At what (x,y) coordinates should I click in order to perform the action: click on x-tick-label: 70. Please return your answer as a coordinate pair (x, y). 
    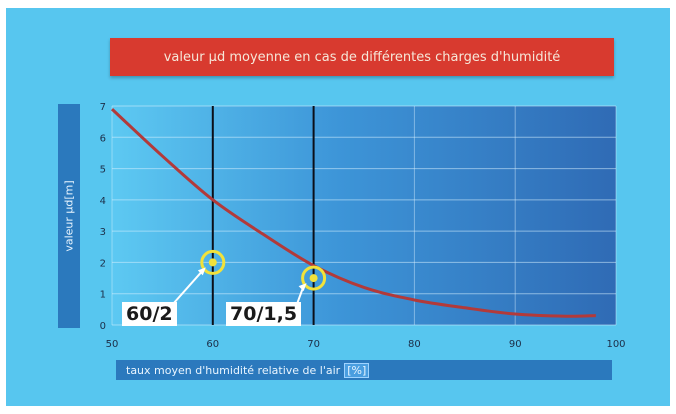
    Looking at the image, I should click on (313, 344).